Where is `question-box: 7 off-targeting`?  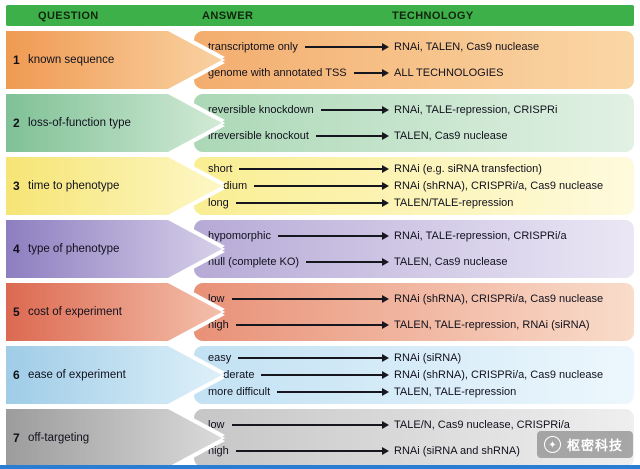 question-box: 7 off-targeting is located at coordinates (114, 438).